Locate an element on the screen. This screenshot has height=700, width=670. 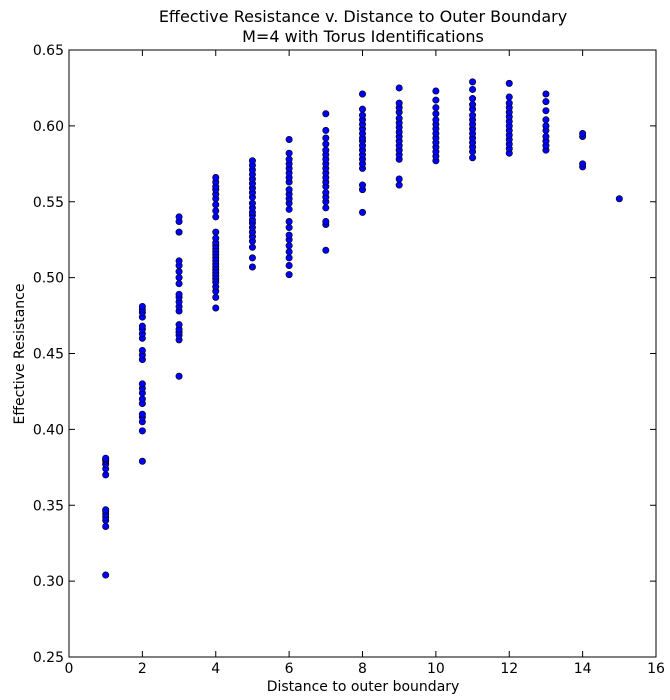
x-tick-label: 12 is located at coordinates (509, 669).